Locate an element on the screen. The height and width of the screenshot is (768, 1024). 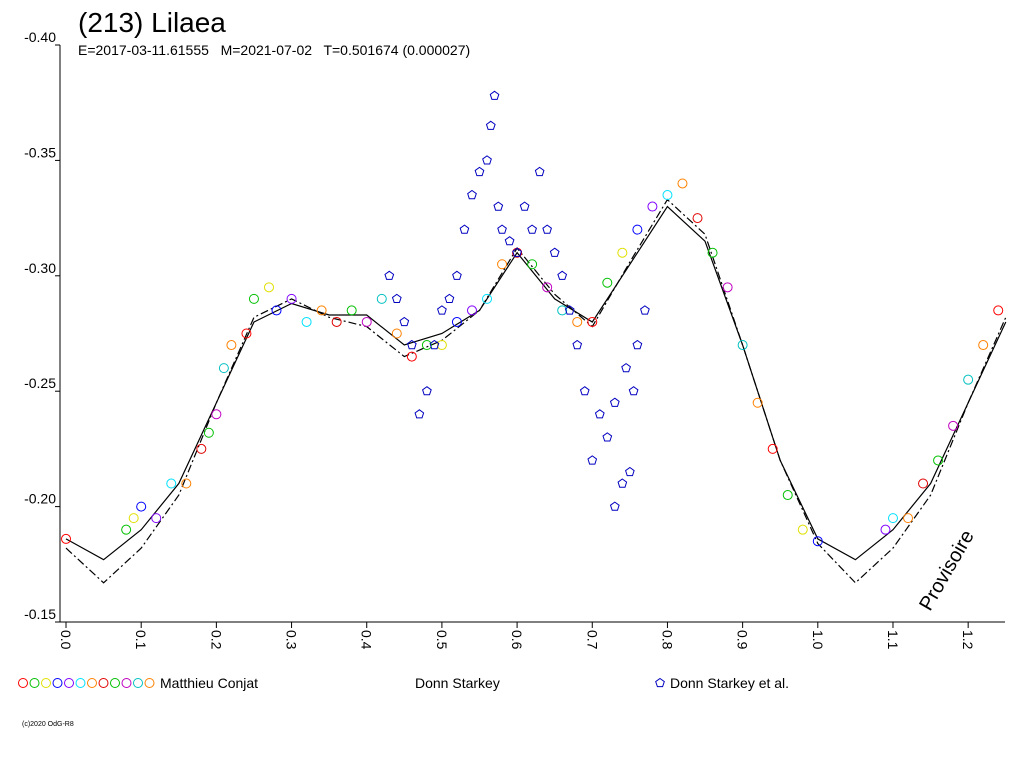
legend-label: Donn Starkey et al. is located at coordinates (729, 683).